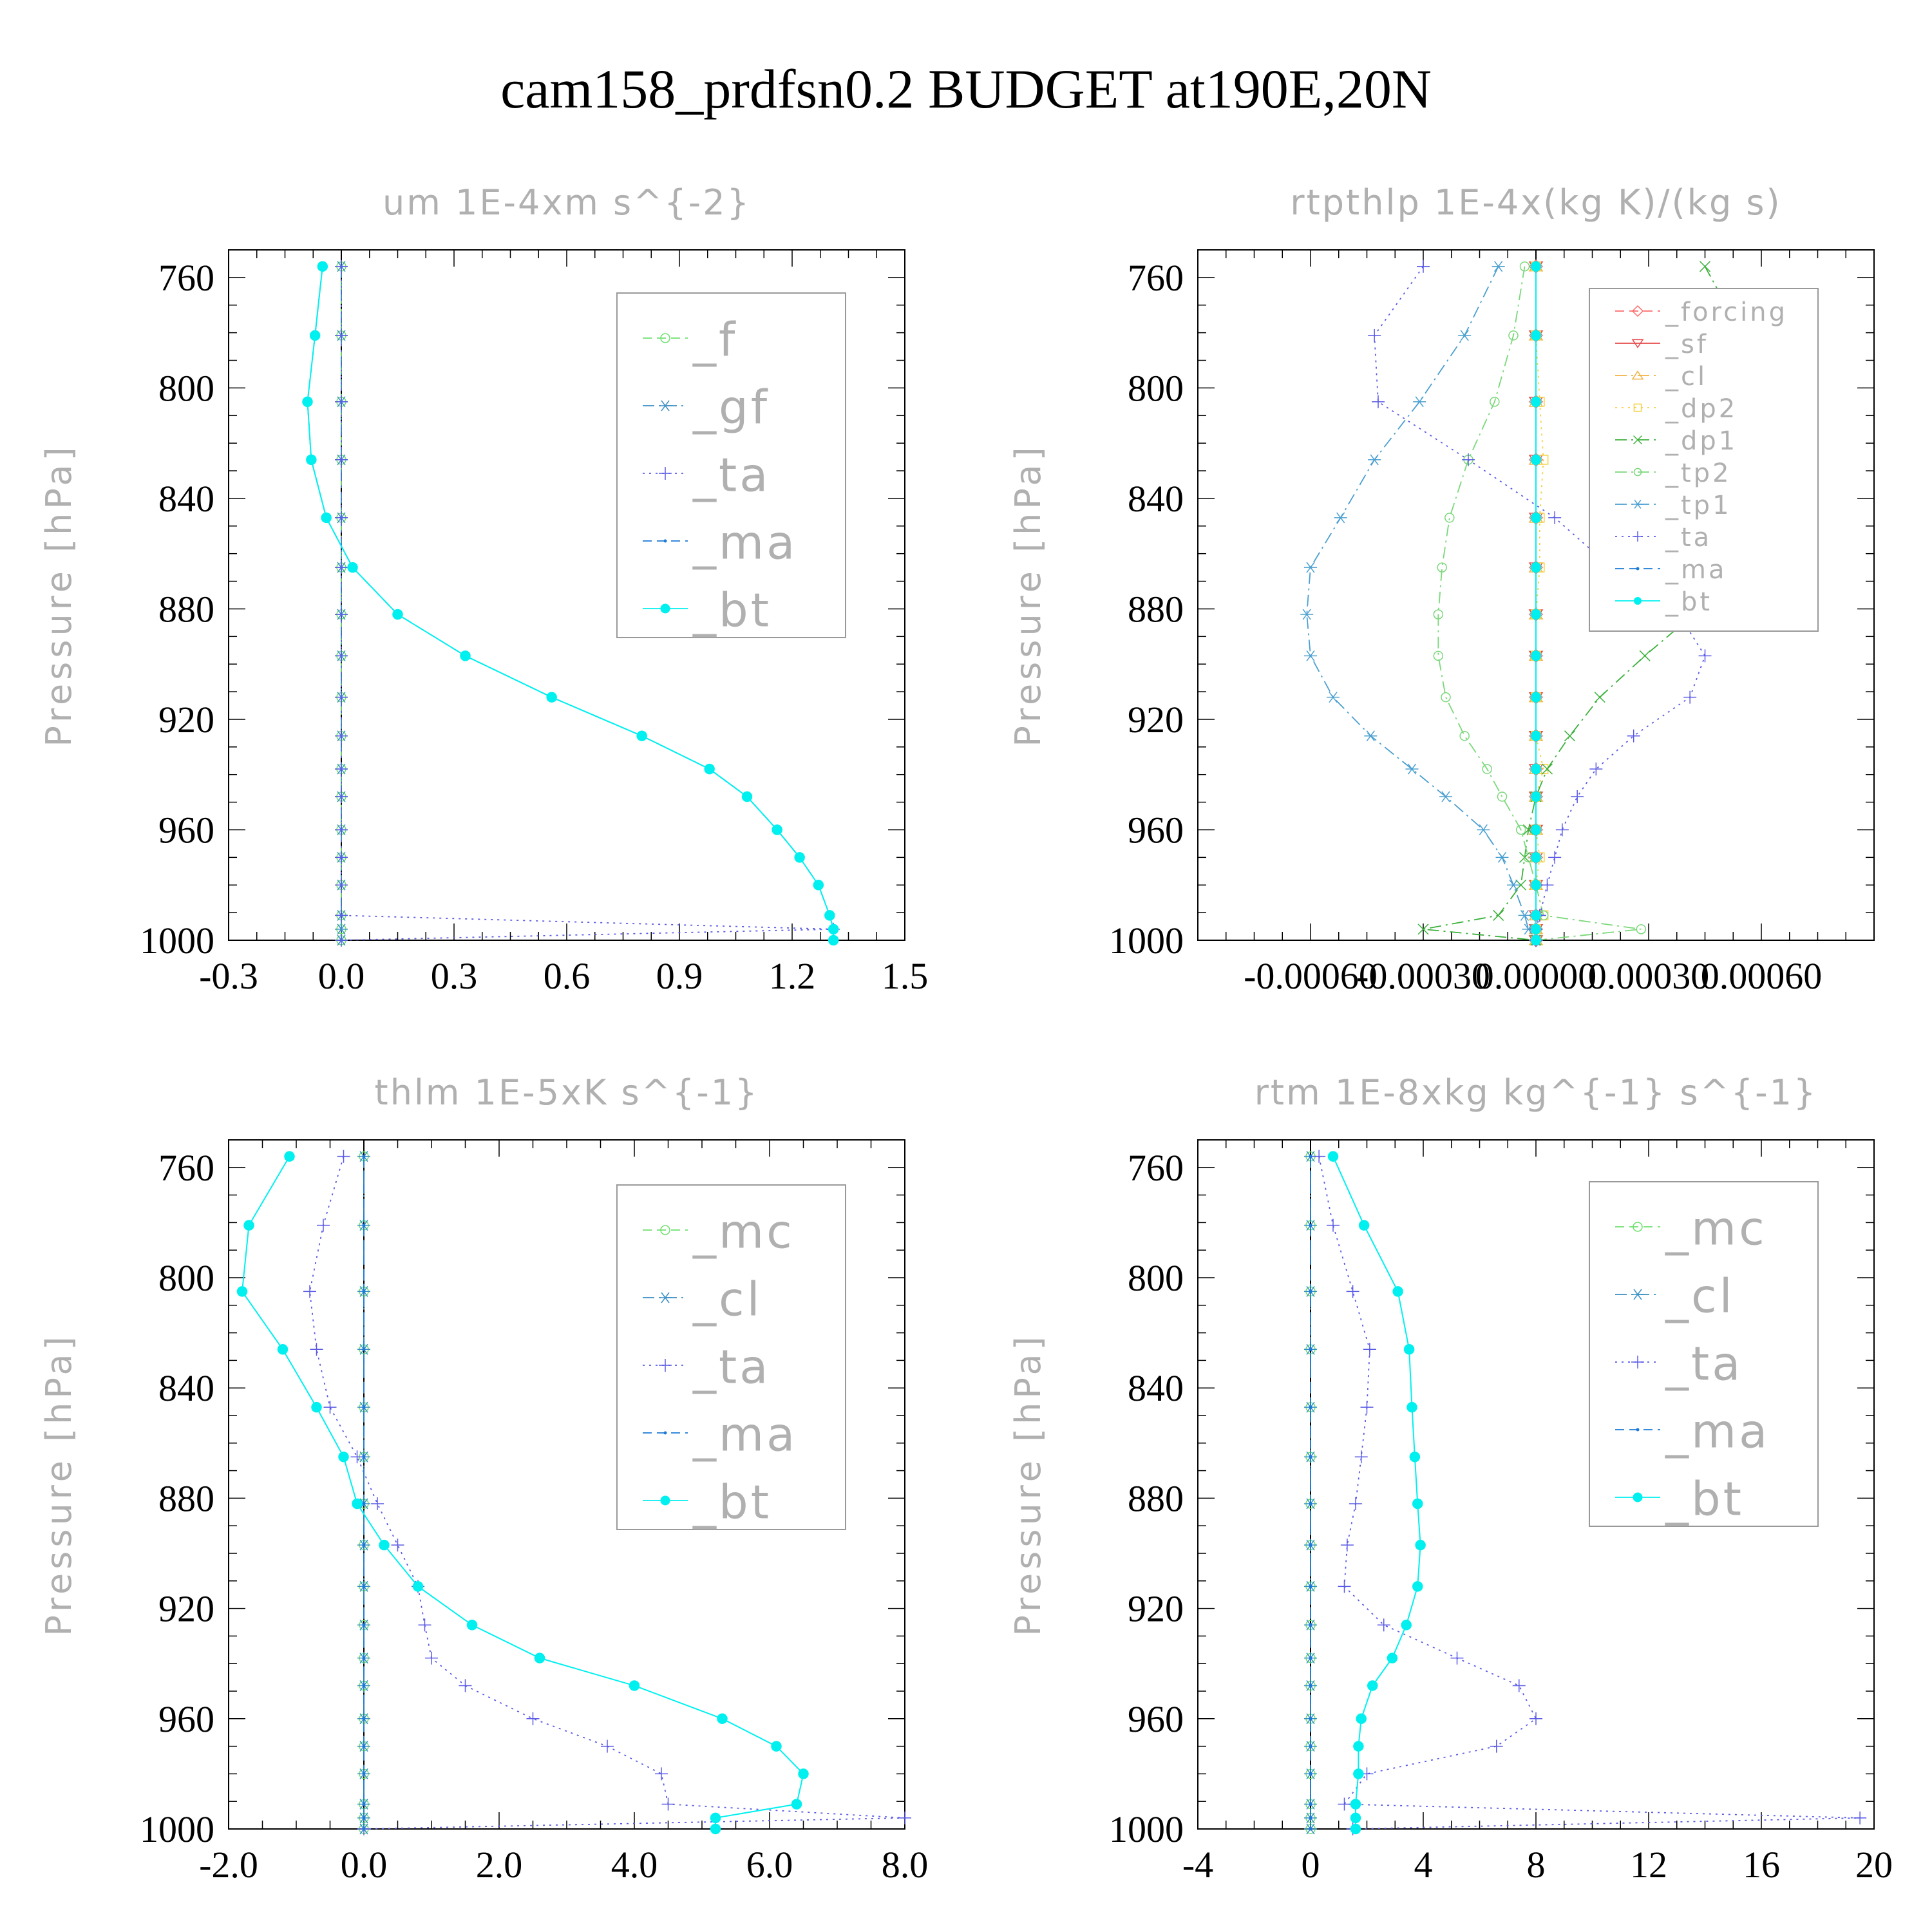 The image size is (1932, 1932). What do you see at coordinates (719, 1434) in the screenshot?
I see `legend-item: _ma` at bounding box center [719, 1434].